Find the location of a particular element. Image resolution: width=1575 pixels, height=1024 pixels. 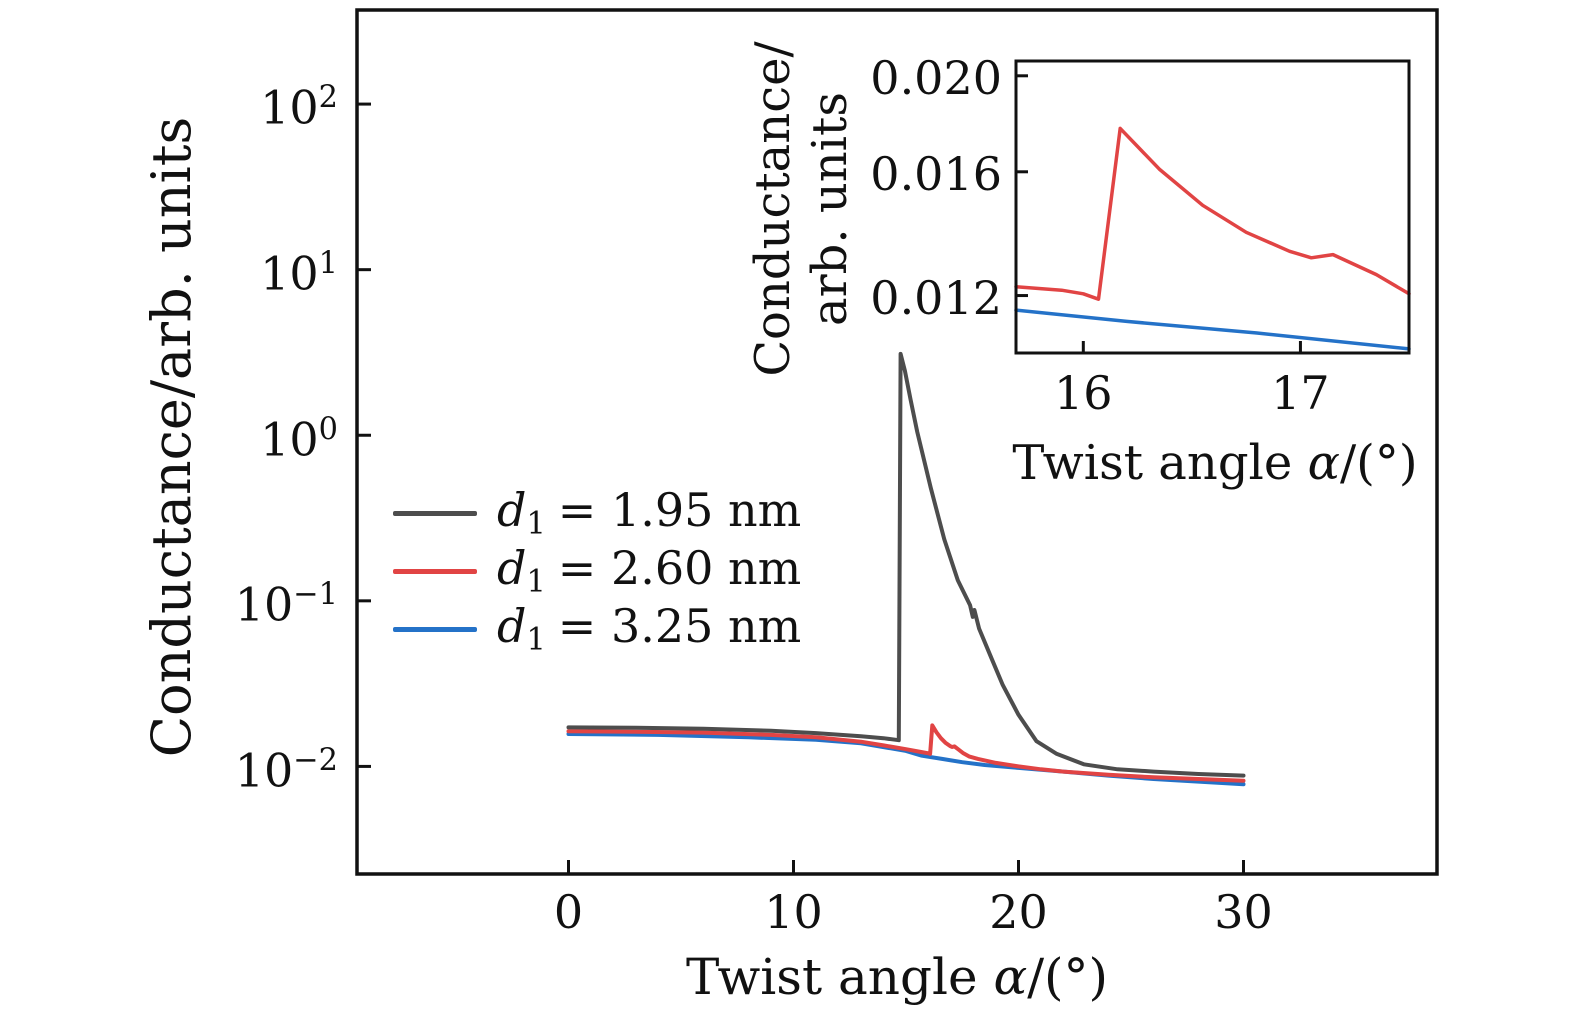

legend-item-d1-3.25nm: d1 = 3.25 nm is located at coordinates (597, 629).